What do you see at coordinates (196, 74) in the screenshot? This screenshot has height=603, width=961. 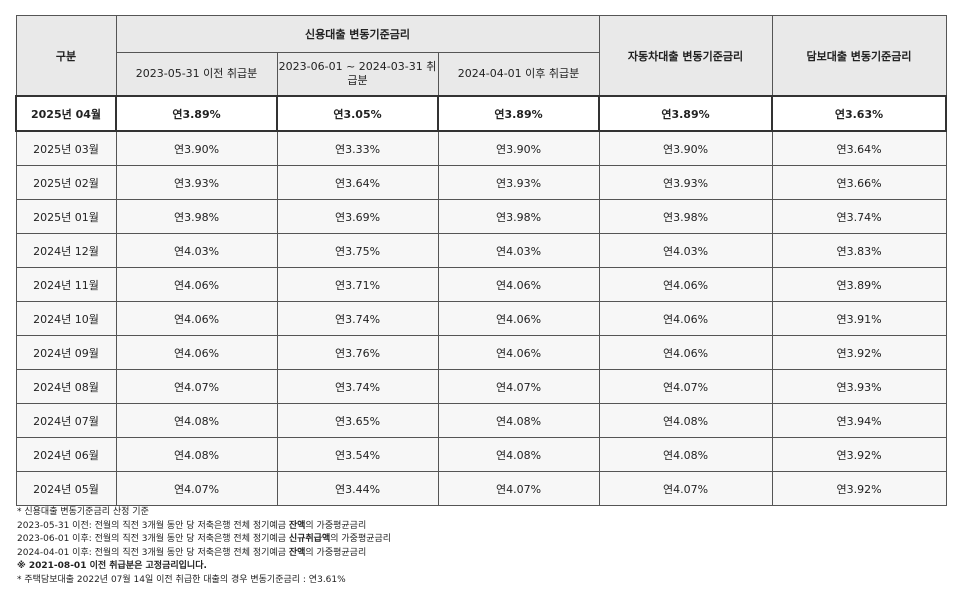 I see `header-cell: 2023-05-31 이전 취급분` at bounding box center [196, 74].